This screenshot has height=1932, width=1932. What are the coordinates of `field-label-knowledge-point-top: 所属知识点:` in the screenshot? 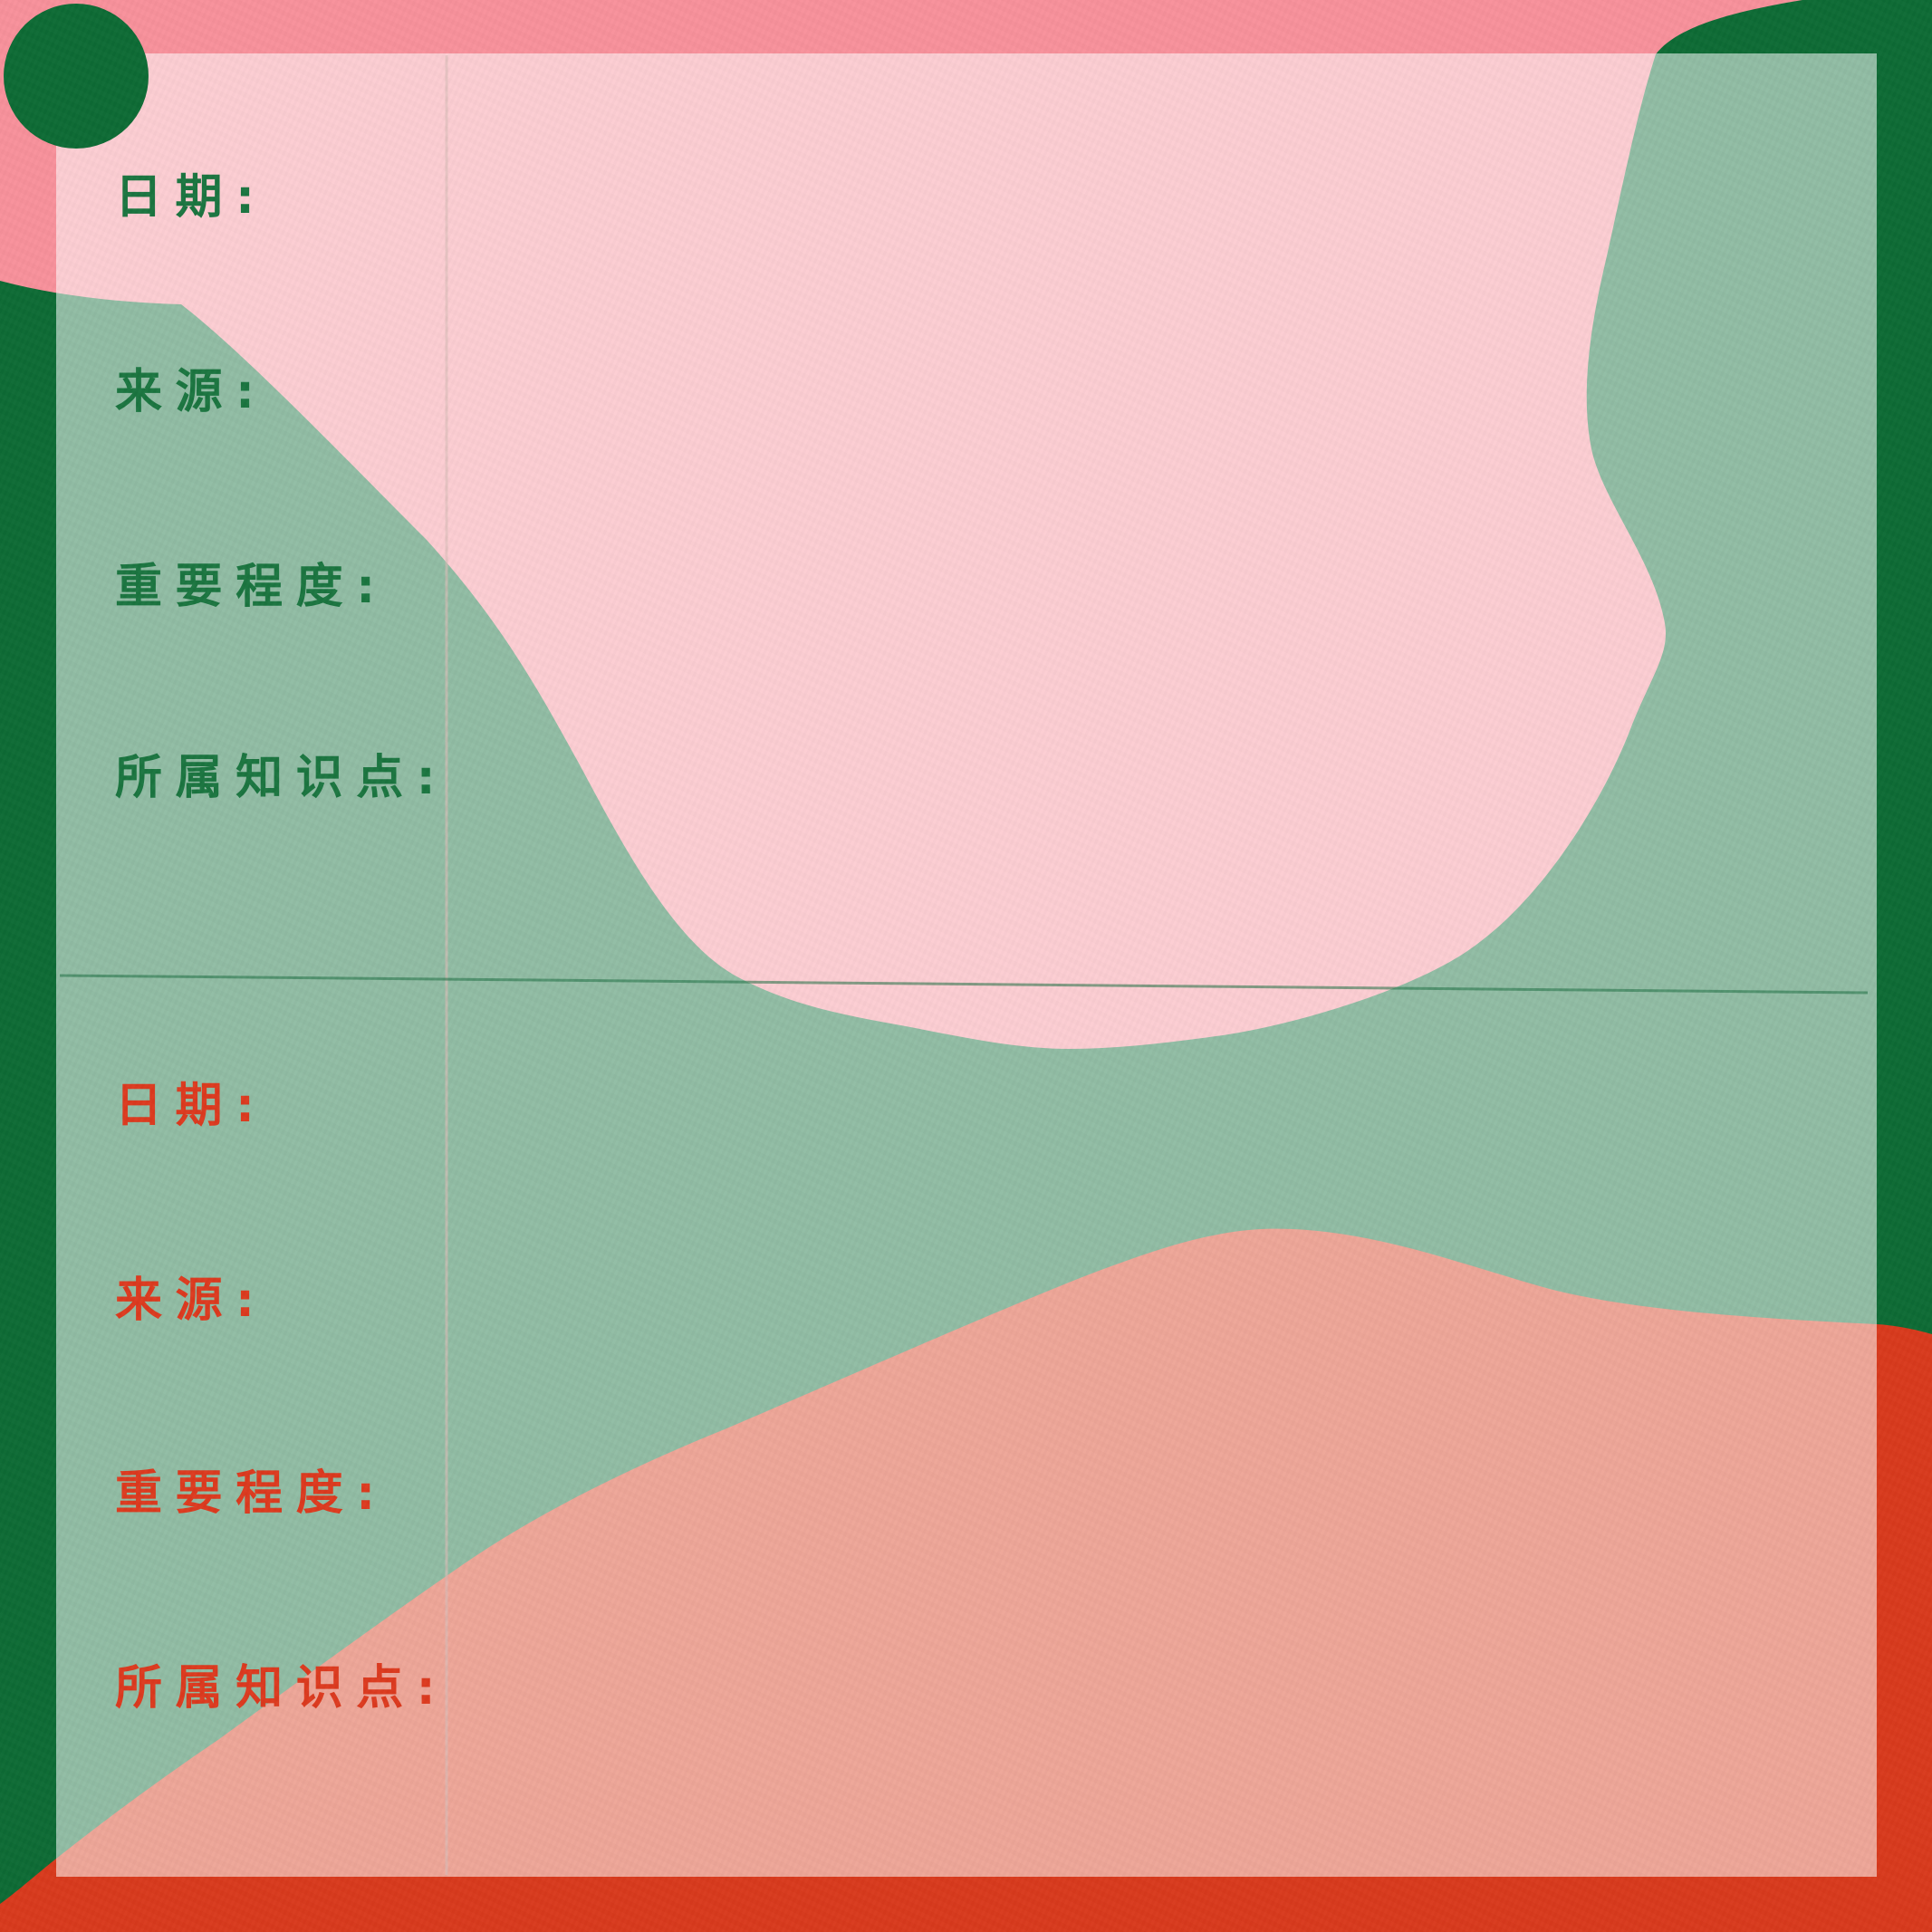 It's located at (282, 778).